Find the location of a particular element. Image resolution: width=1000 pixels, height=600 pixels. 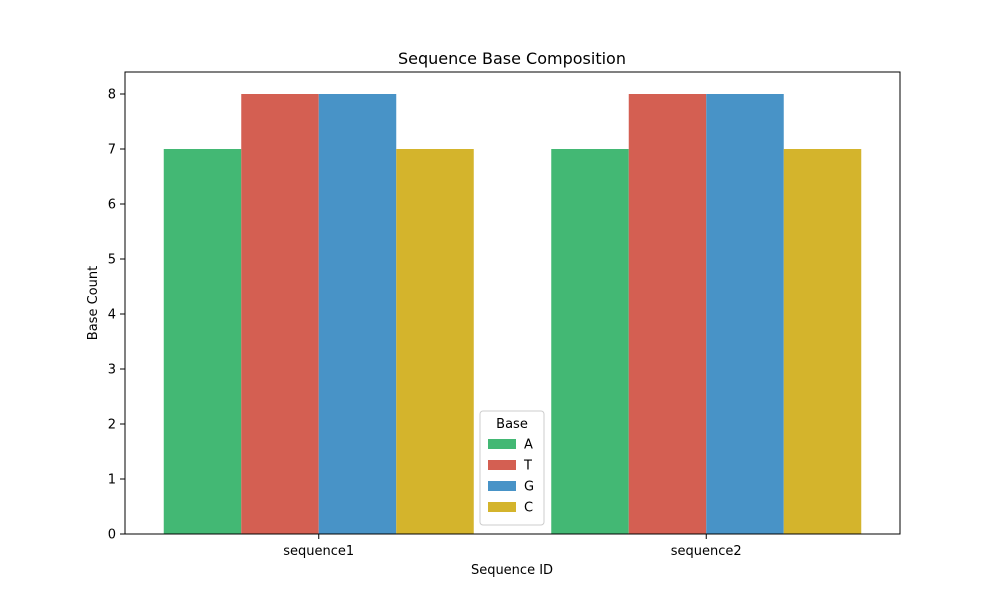

y-tick-label: 8 is located at coordinates (112, 95).